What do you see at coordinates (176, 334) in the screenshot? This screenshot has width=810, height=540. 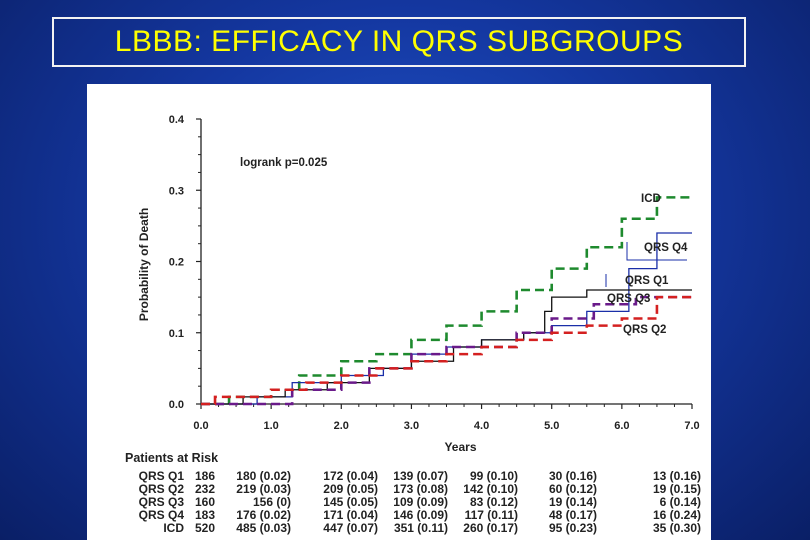 I see `y-tick-label: 0.1` at bounding box center [176, 334].